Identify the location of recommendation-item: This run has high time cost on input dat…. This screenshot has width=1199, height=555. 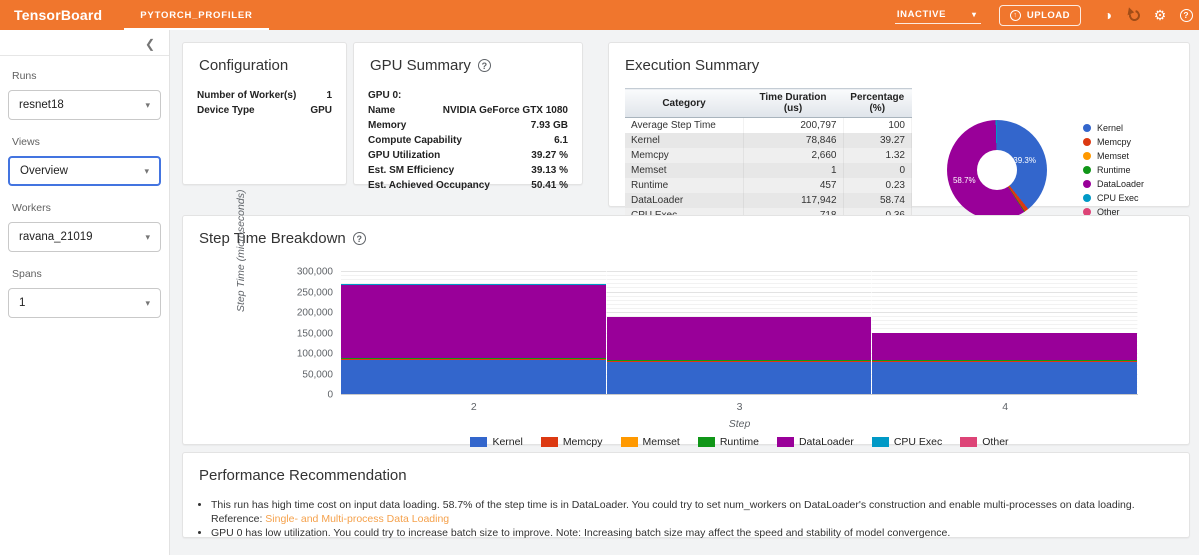
(690, 512).